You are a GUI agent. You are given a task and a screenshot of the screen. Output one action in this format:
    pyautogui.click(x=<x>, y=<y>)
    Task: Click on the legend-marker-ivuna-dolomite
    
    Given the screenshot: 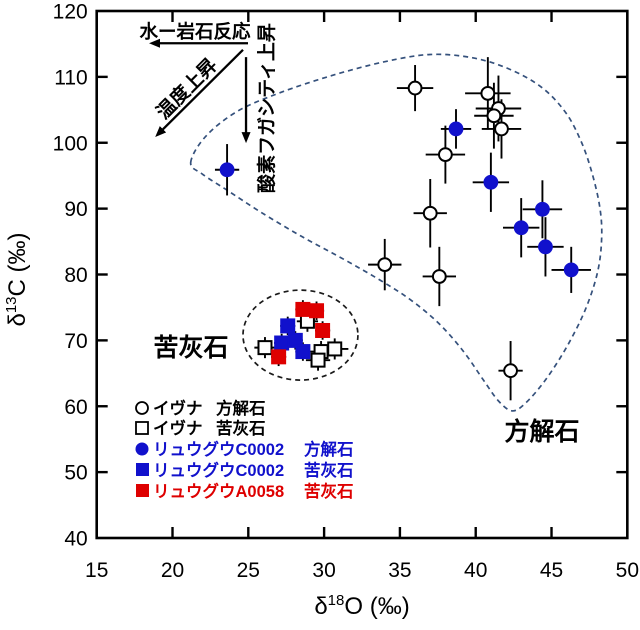 What is the action you would take?
    pyautogui.click(x=142, y=428)
    